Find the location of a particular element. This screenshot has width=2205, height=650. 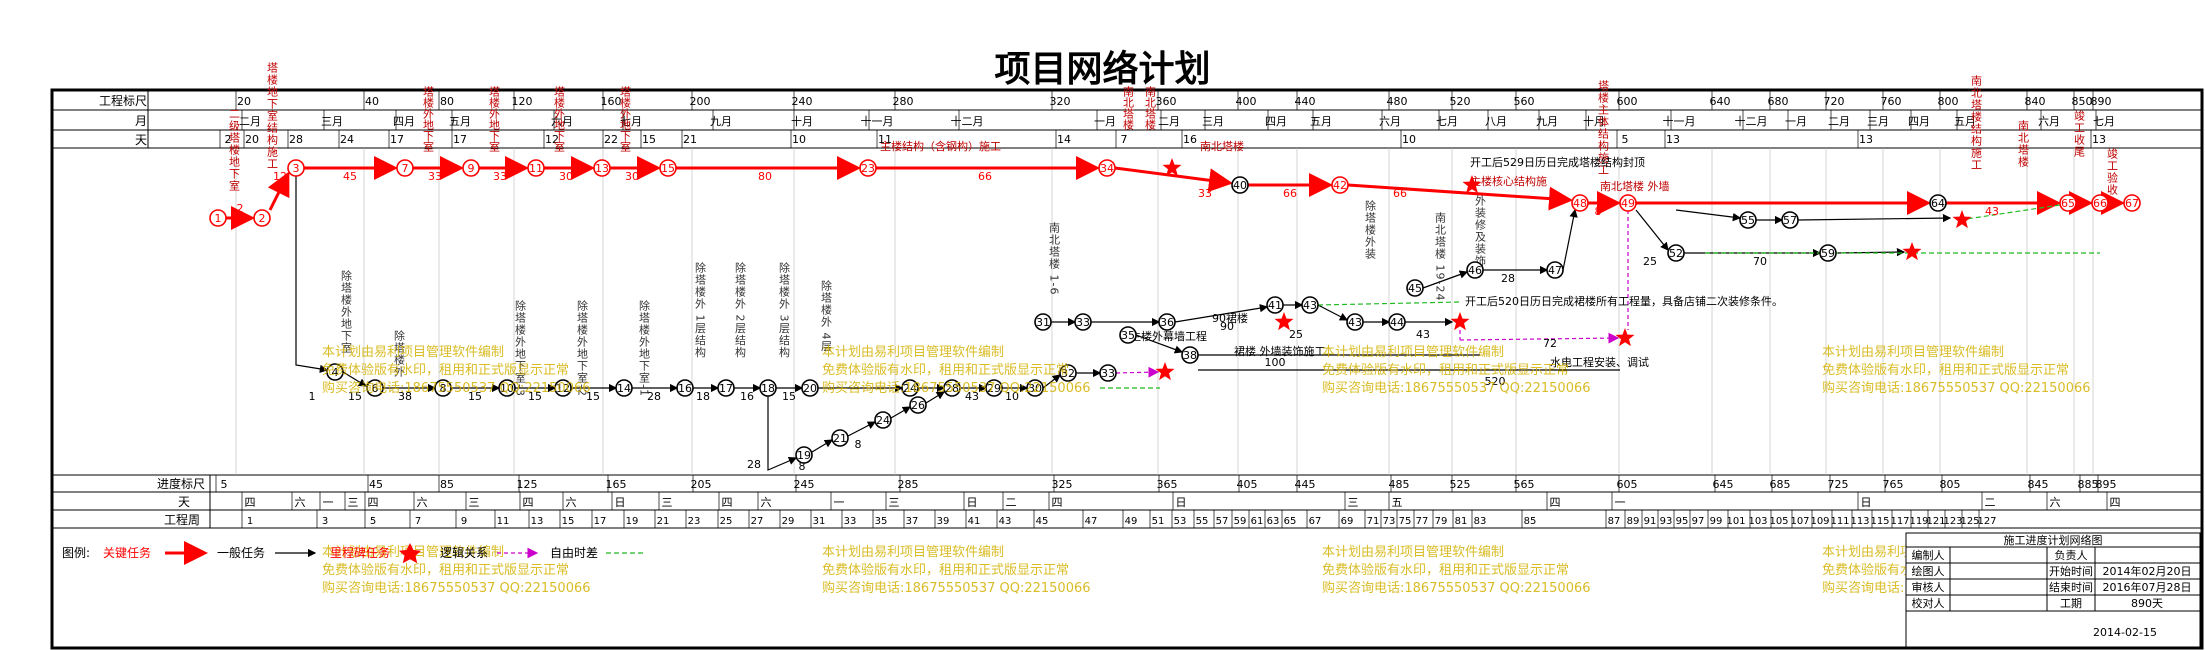

top-day: 5 is located at coordinates (1625, 139).